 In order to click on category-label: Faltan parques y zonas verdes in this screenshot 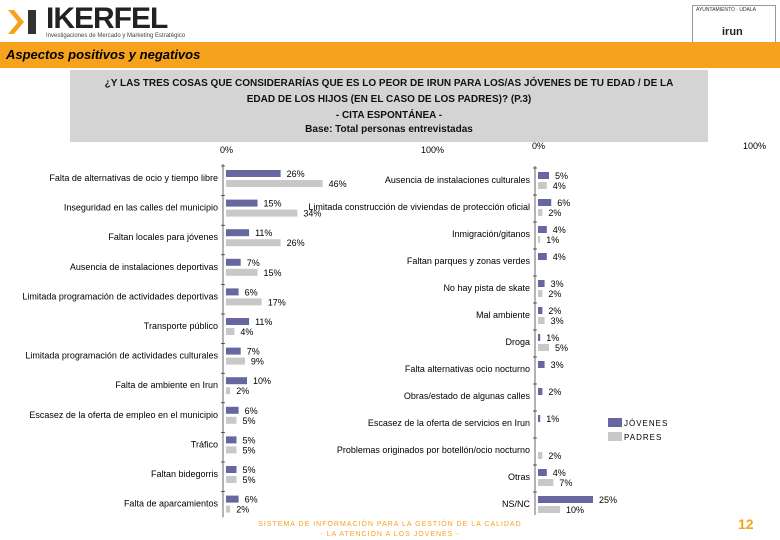, I will do `click(469, 261)`.